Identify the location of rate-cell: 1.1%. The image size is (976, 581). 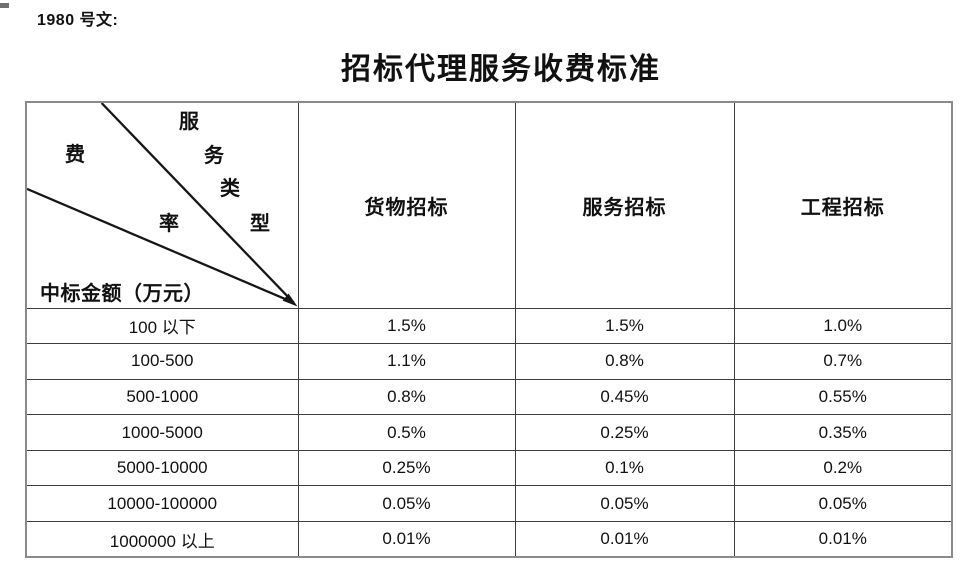
(406, 361).